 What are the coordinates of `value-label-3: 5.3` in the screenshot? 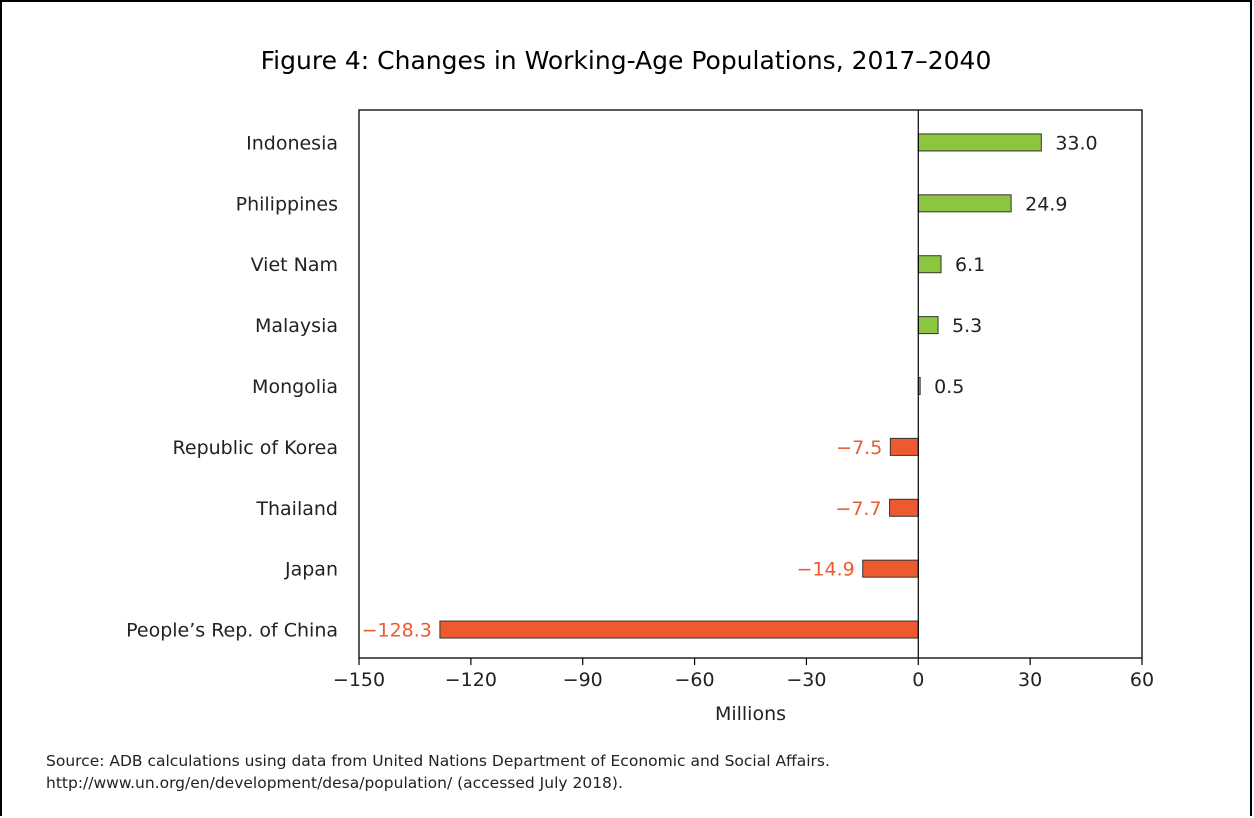 It's located at (967, 326).